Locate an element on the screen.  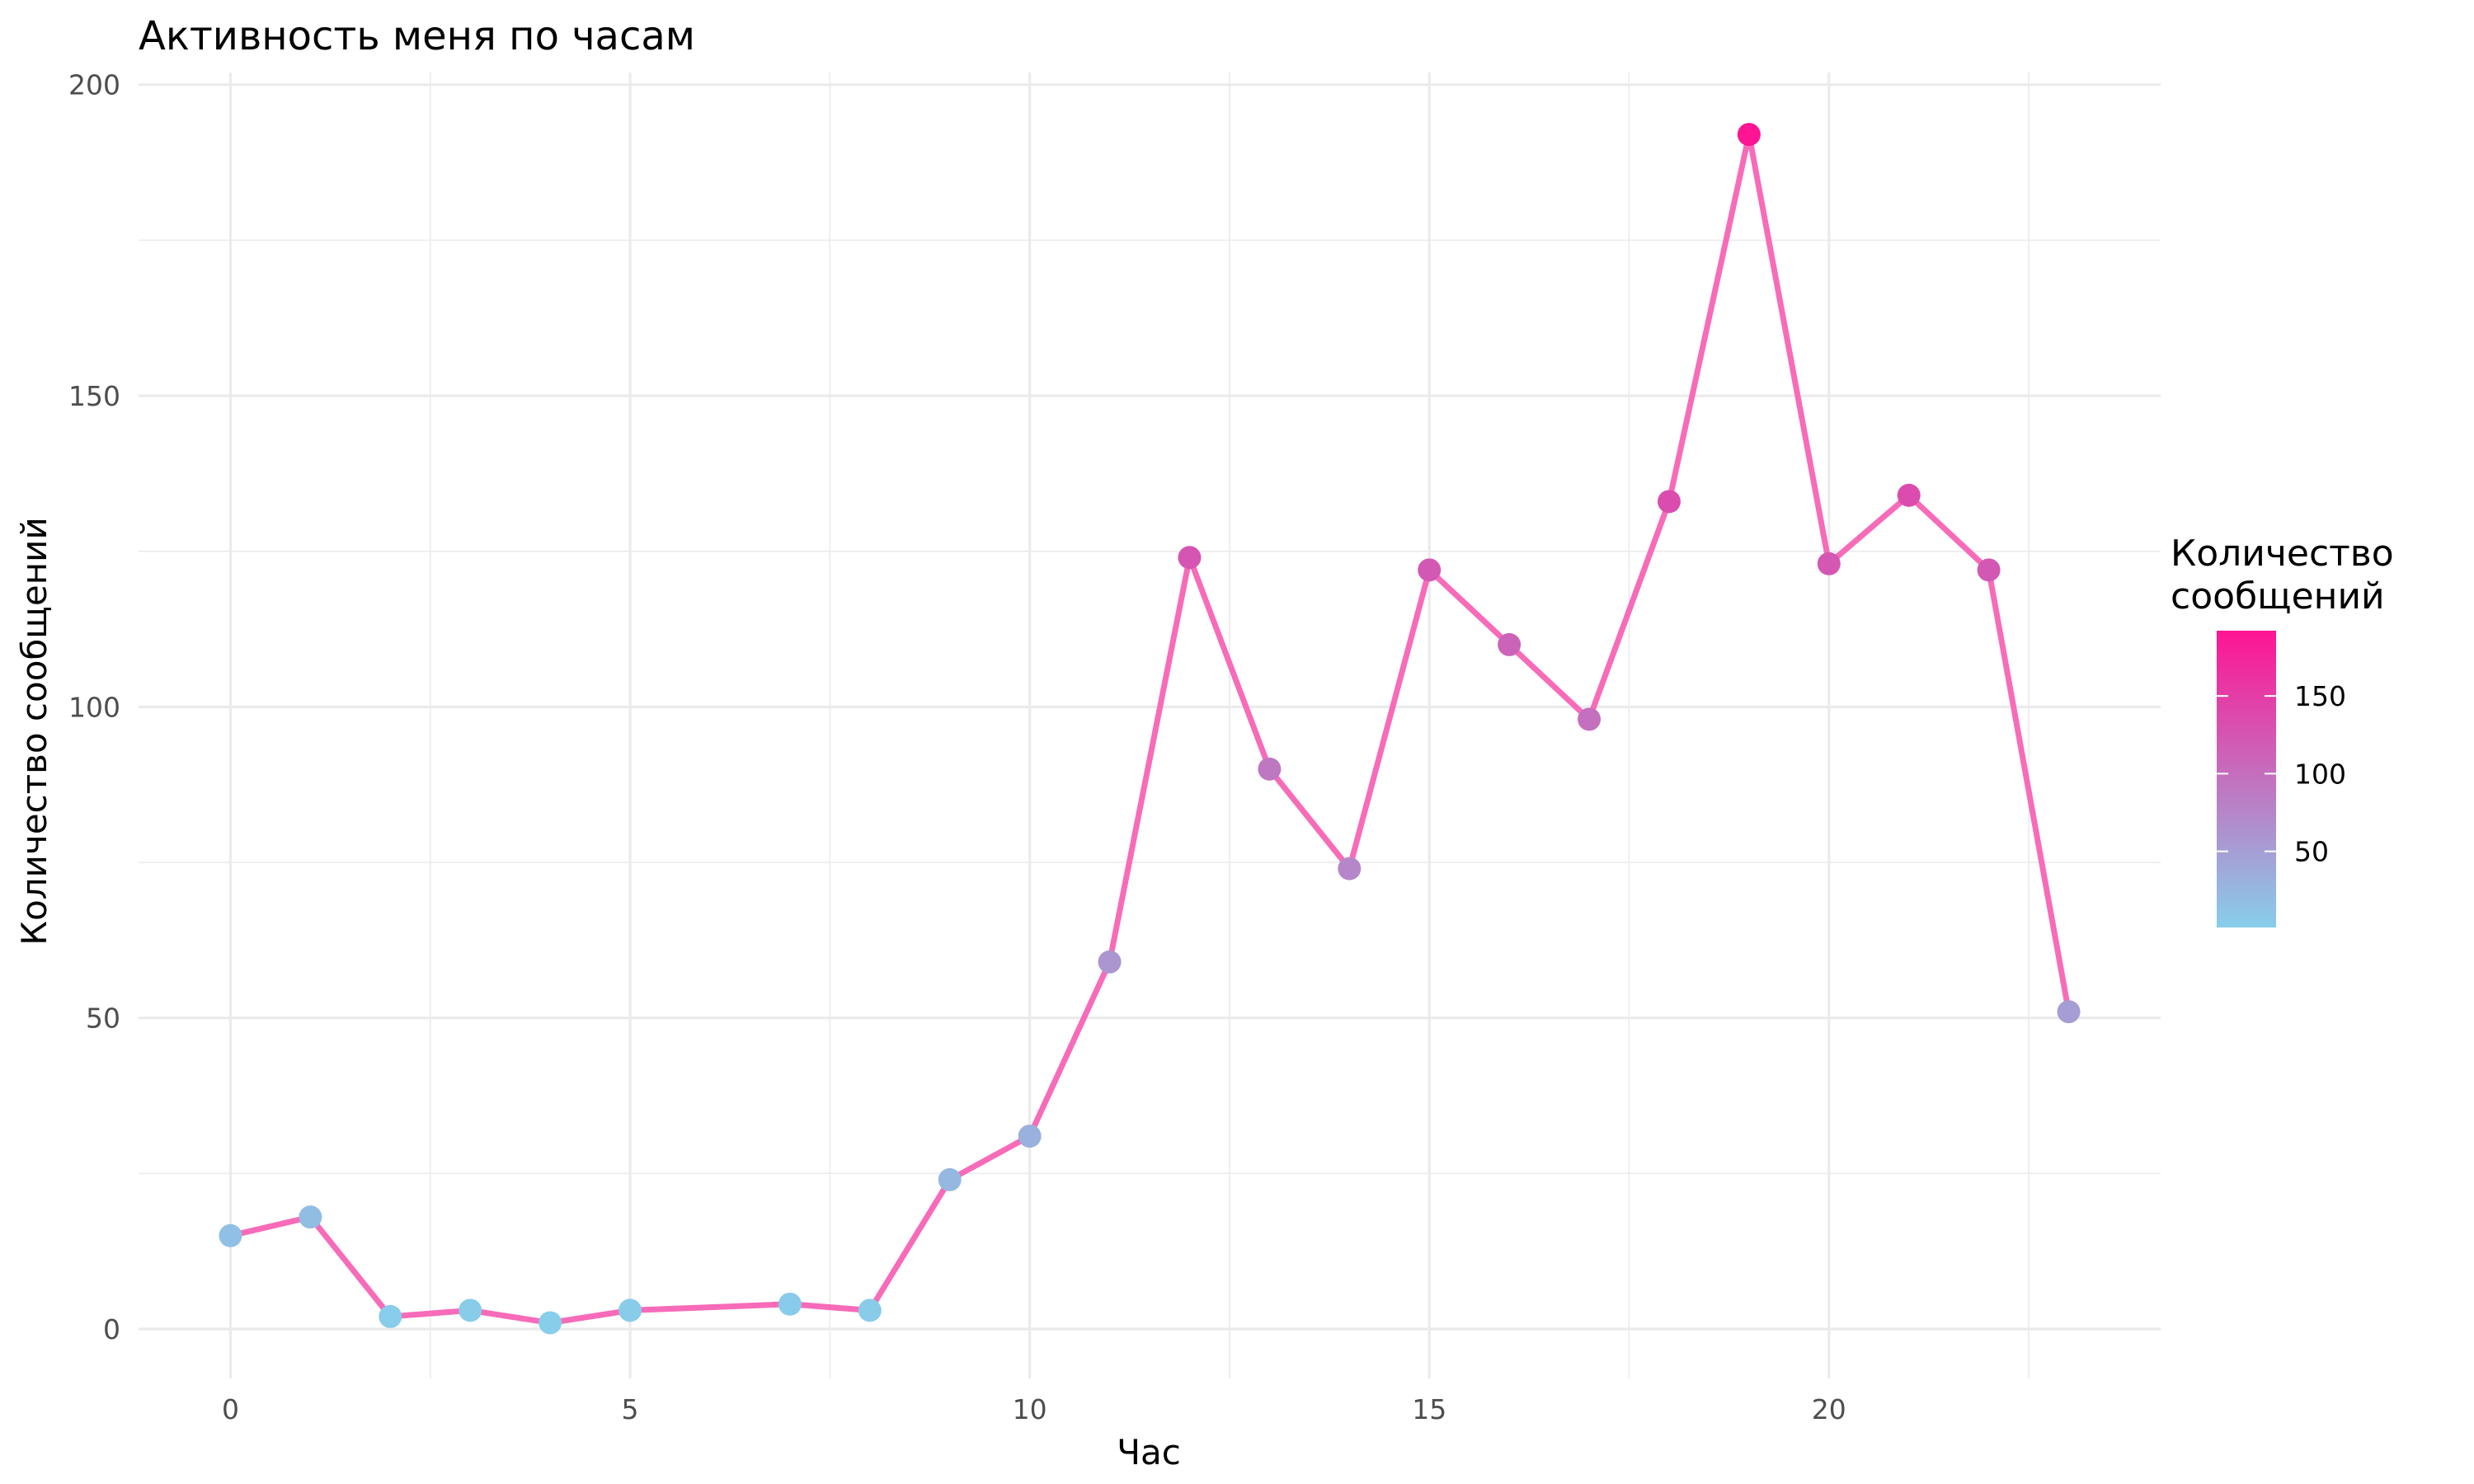
chart-title: Активность меня по часам is located at coordinates (417, 36).